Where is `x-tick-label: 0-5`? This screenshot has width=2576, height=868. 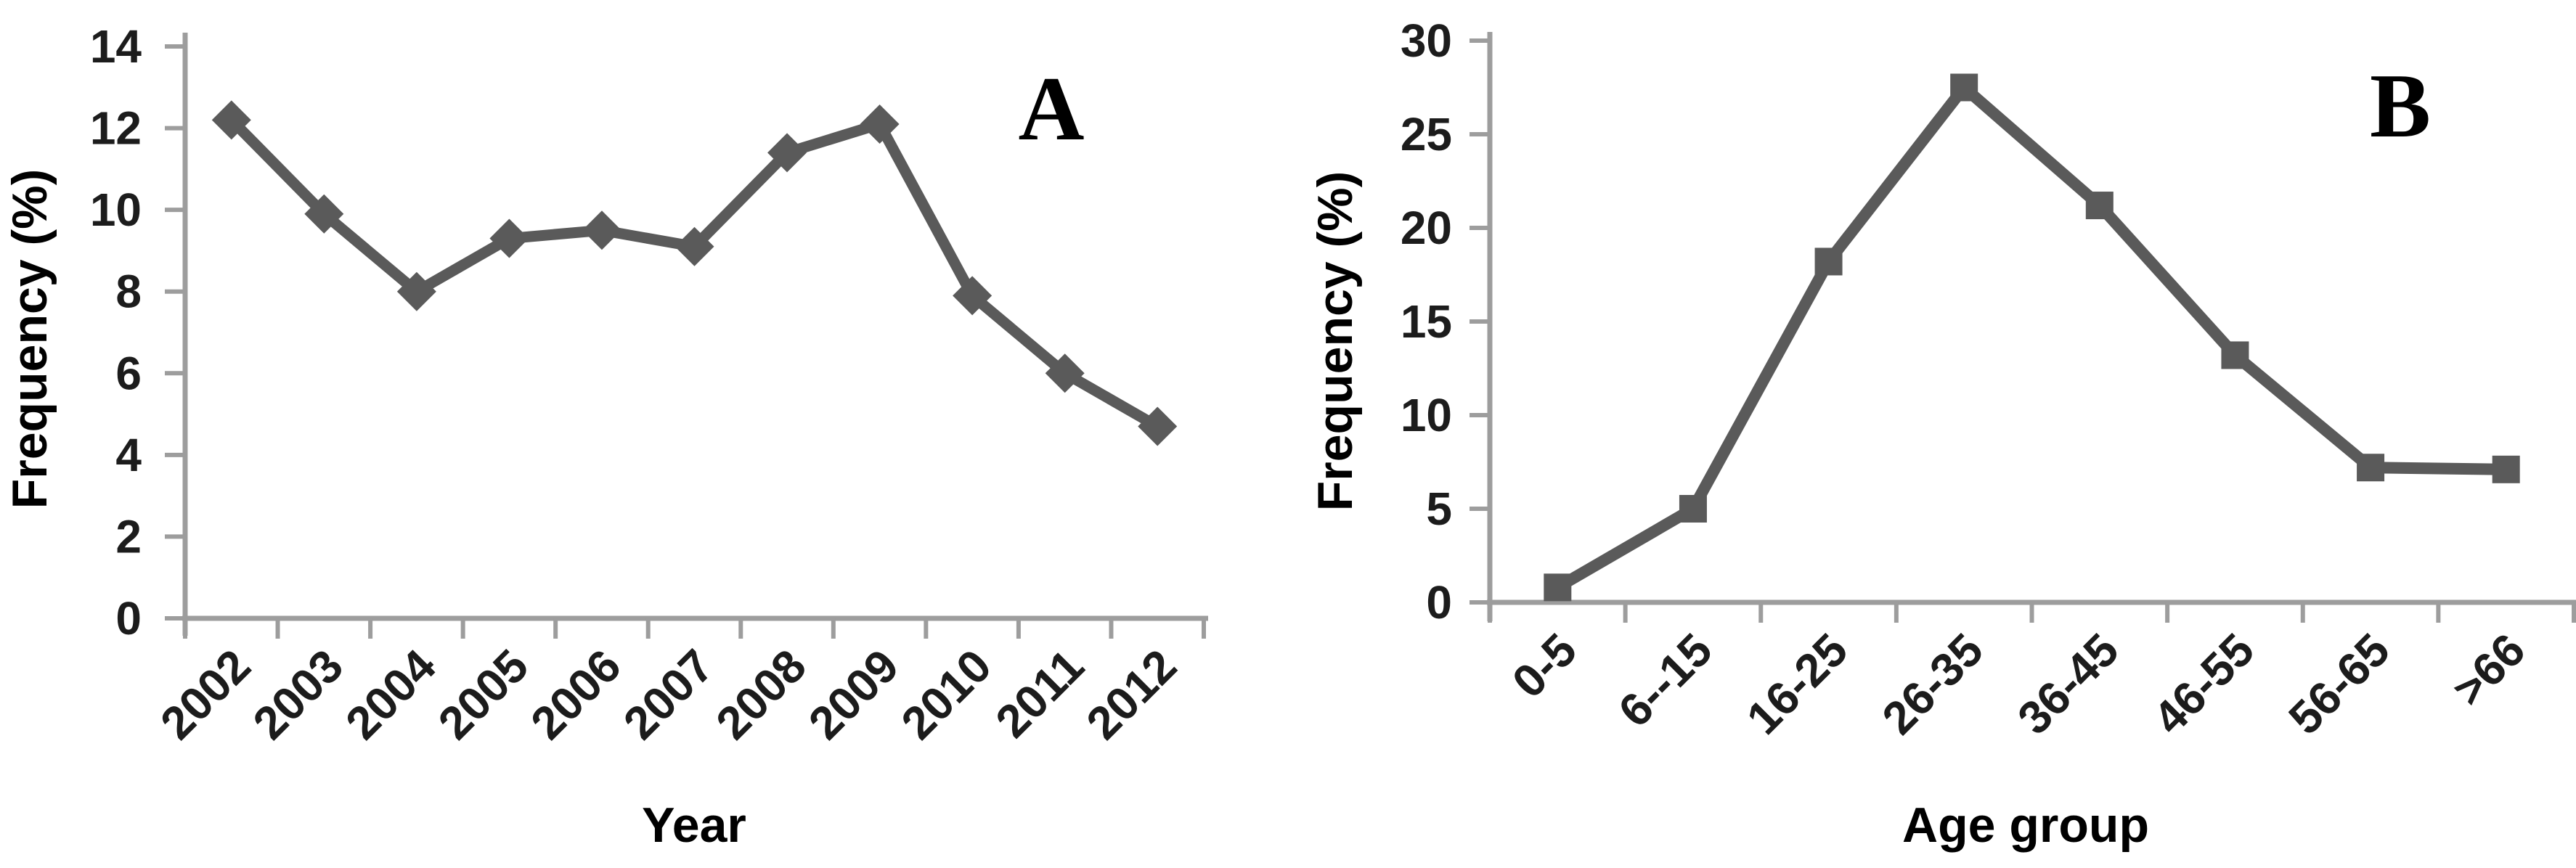
x-tick-label: 0-5 is located at coordinates (1544, 665).